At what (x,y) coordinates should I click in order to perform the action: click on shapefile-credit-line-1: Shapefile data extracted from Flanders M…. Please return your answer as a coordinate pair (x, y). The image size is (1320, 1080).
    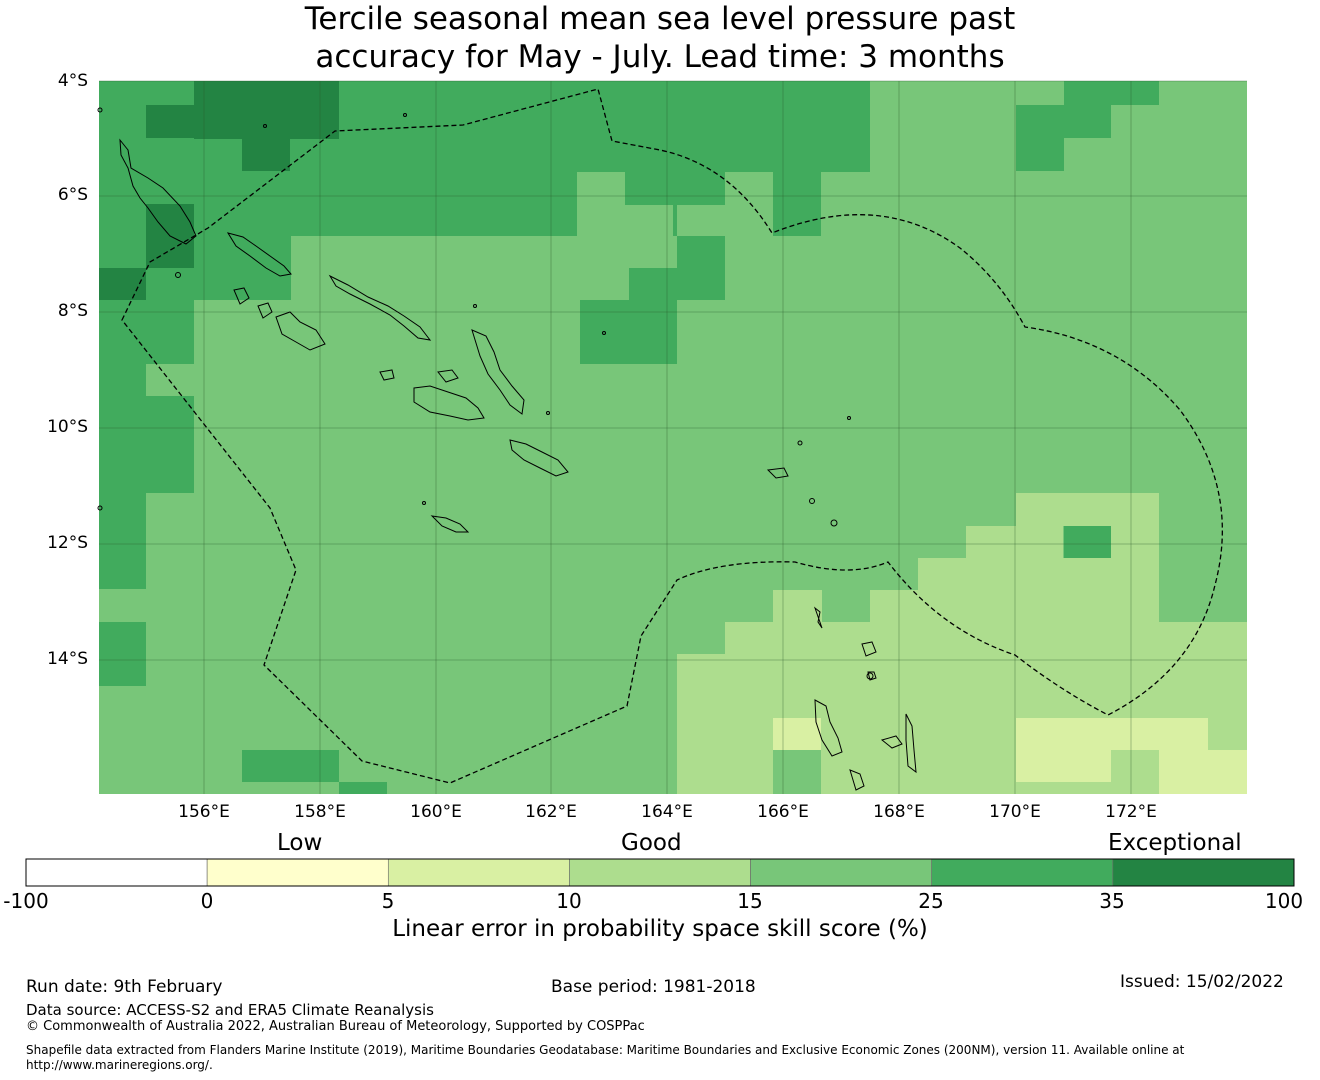
    Looking at the image, I should click on (605, 1050).